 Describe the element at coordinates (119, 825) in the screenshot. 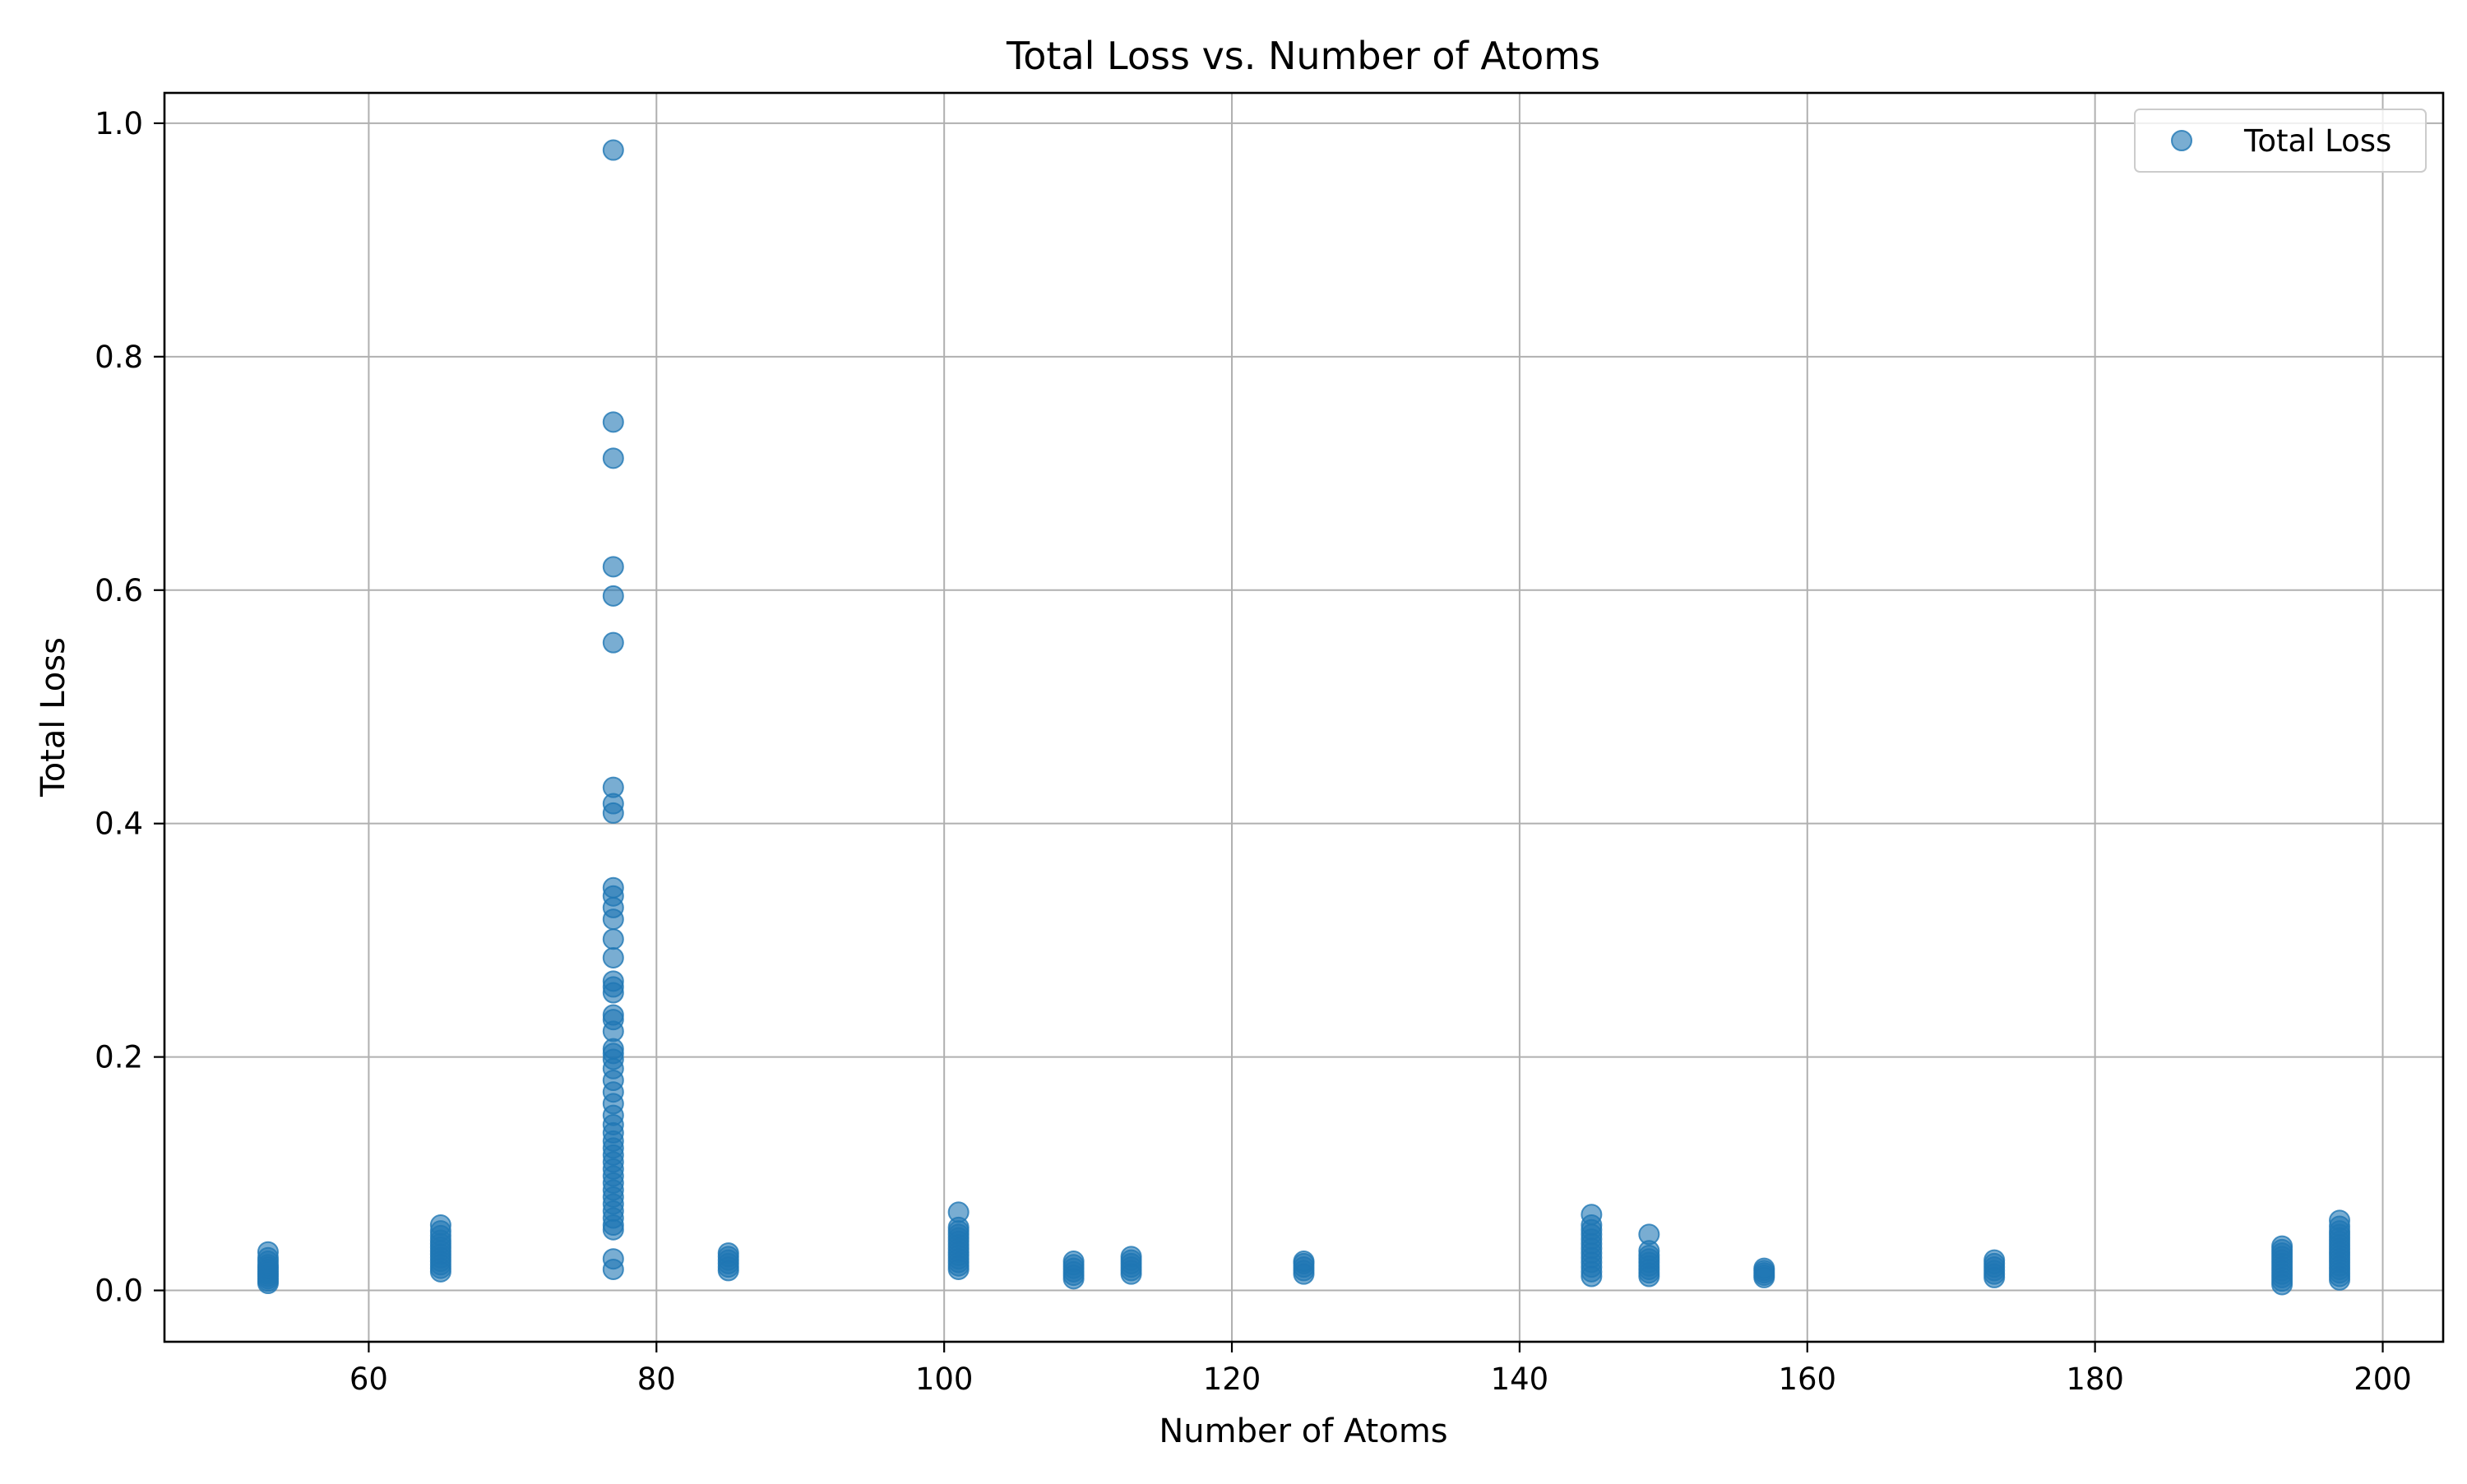

I see `y-tick-label: 0.4` at that location.